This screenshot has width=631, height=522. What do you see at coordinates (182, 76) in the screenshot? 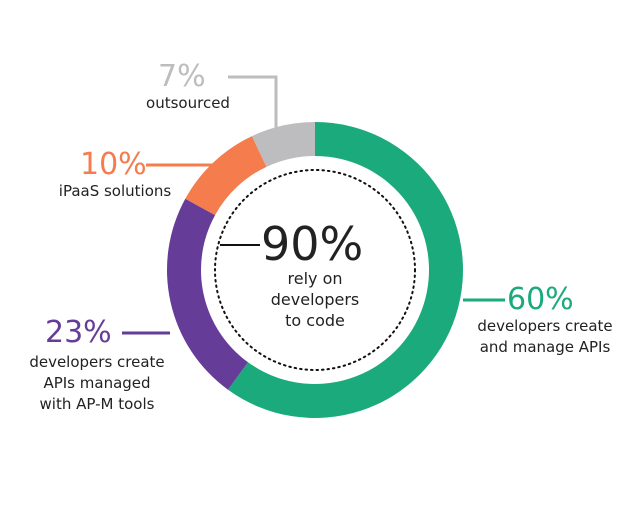
I see `segment-value-label: 7%` at bounding box center [182, 76].